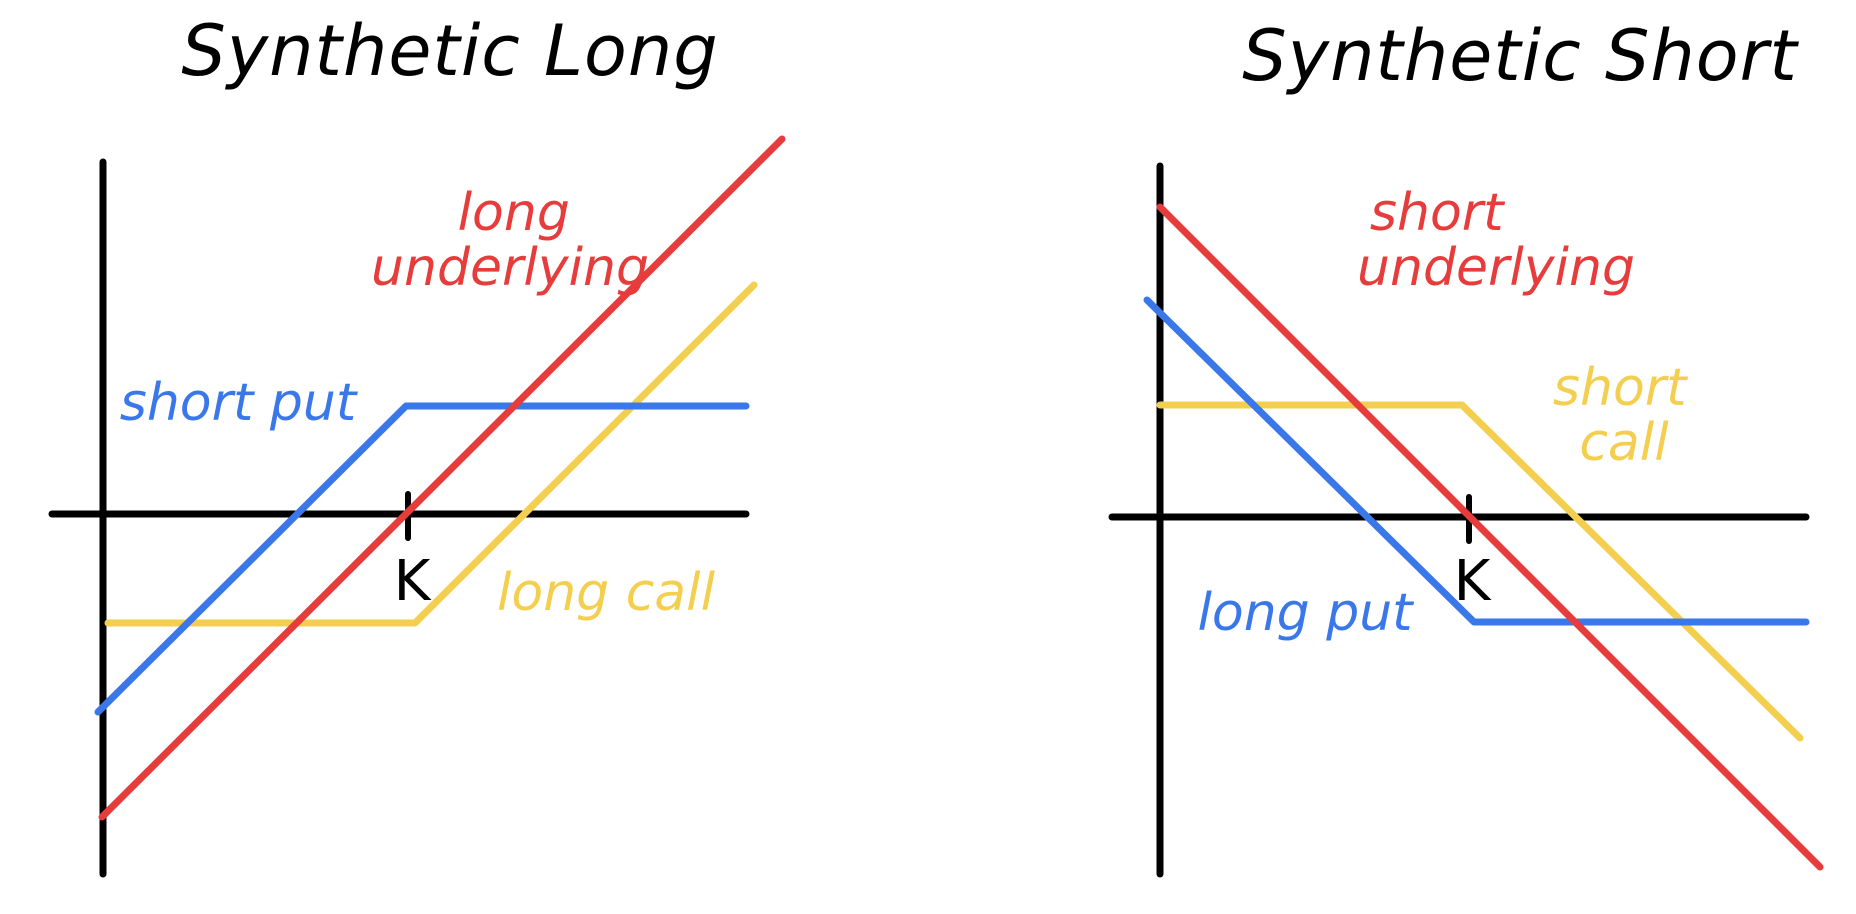  I want to click on short-call-label: short call, so click(1628, 415).